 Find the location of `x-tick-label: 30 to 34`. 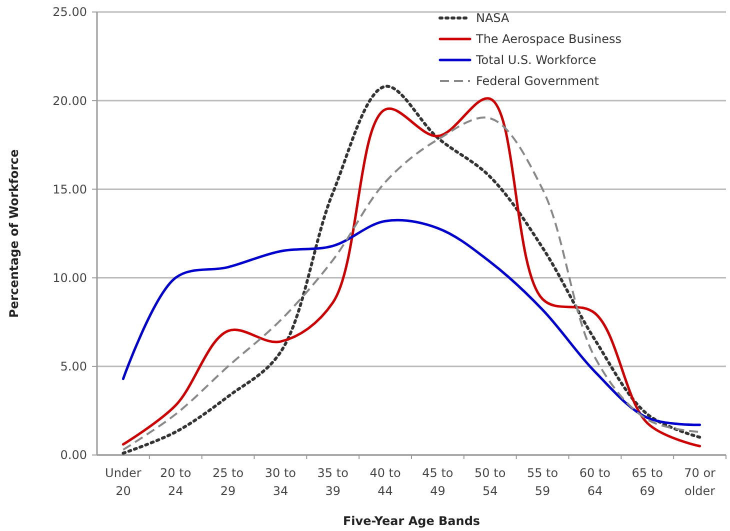

x-tick-label: 30 to 34 is located at coordinates (280, 482).